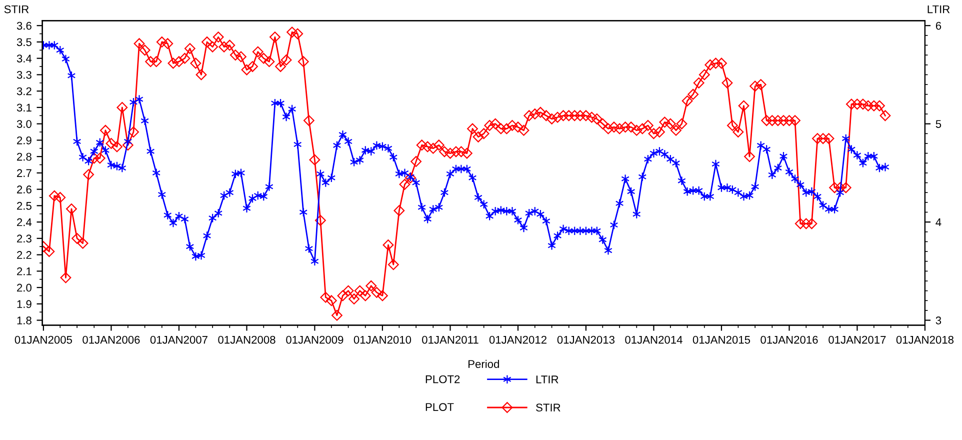  I want to click on y-tick-label: 2.3, so click(24, 238).